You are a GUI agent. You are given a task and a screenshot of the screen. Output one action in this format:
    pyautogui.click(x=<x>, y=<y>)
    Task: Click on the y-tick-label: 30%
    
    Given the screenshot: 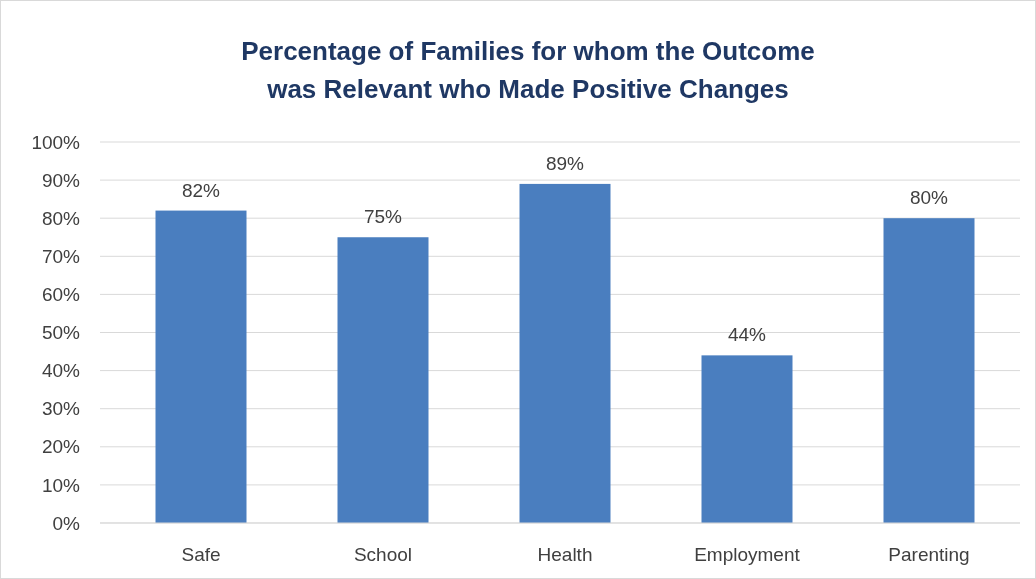 What is the action you would take?
    pyautogui.click(x=61, y=409)
    